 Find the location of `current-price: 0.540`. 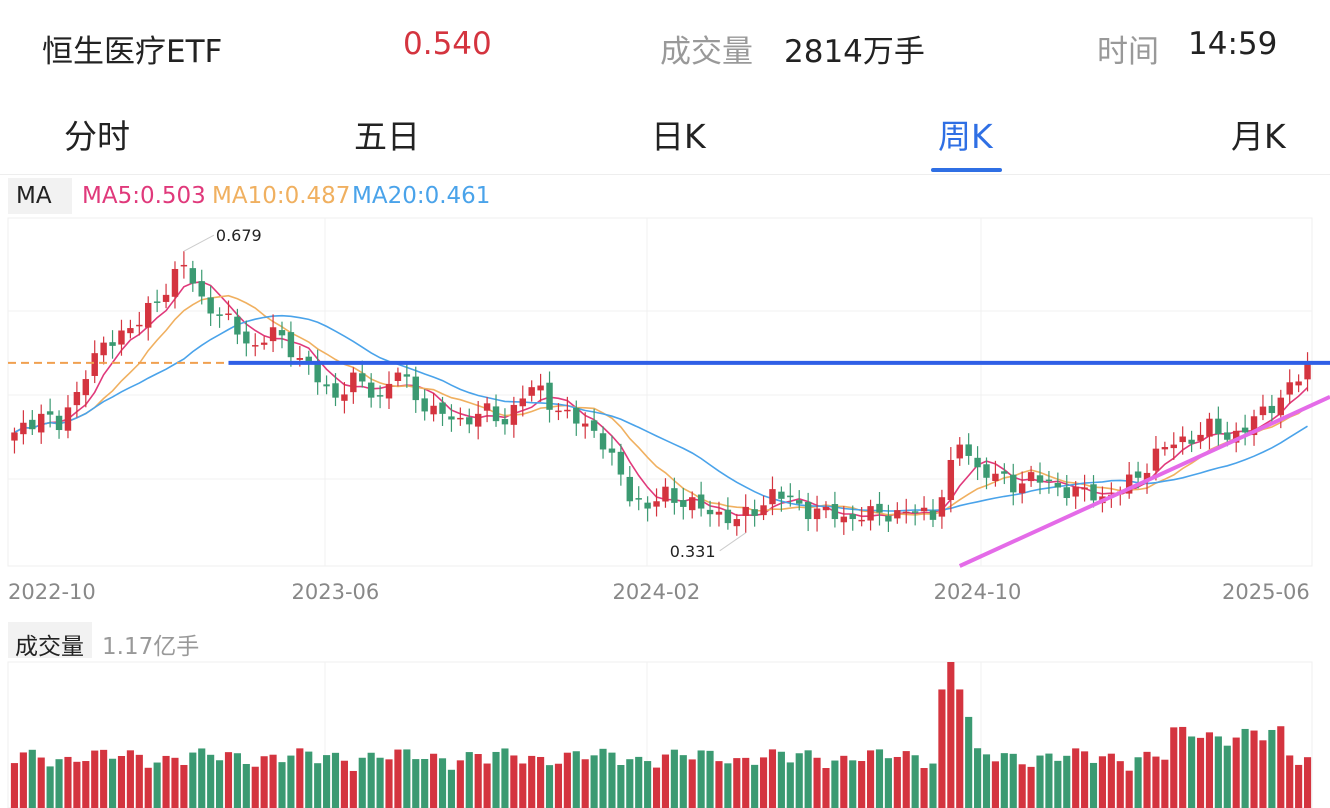

current-price: 0.540 is located at coordinates (447, 44).